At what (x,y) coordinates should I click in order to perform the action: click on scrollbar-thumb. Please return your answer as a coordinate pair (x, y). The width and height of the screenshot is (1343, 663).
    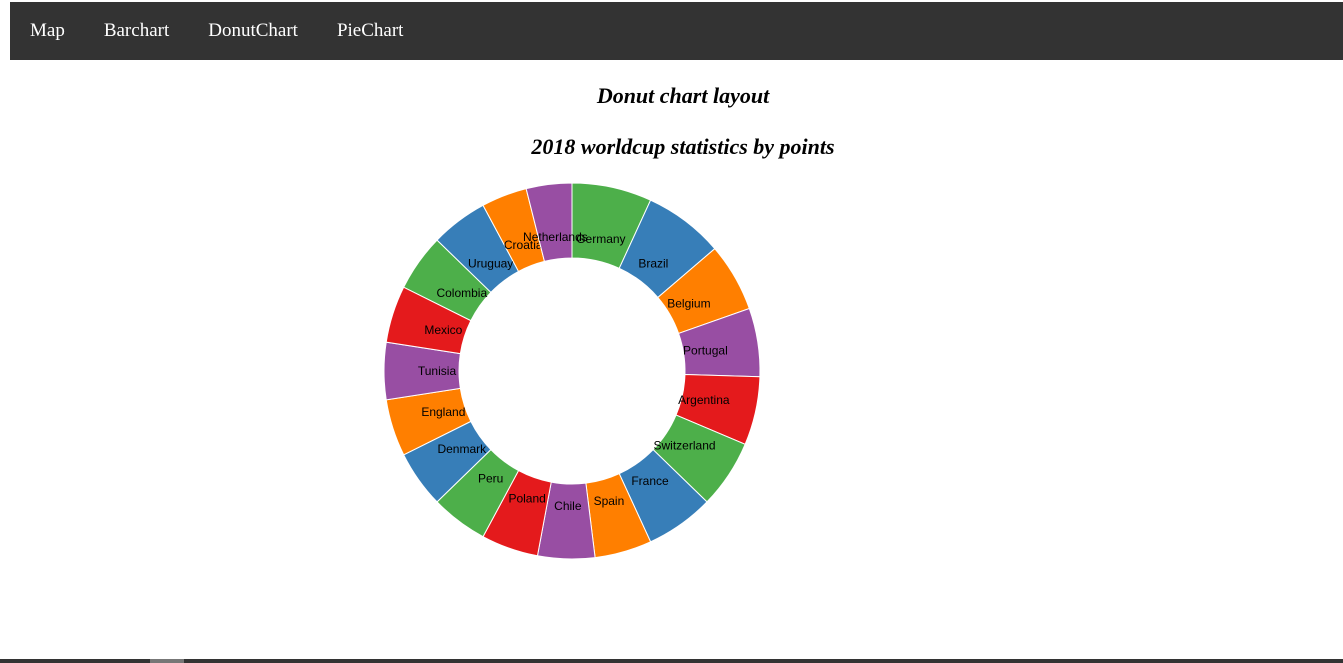
    Looking at the image, I should click on (167, 661).